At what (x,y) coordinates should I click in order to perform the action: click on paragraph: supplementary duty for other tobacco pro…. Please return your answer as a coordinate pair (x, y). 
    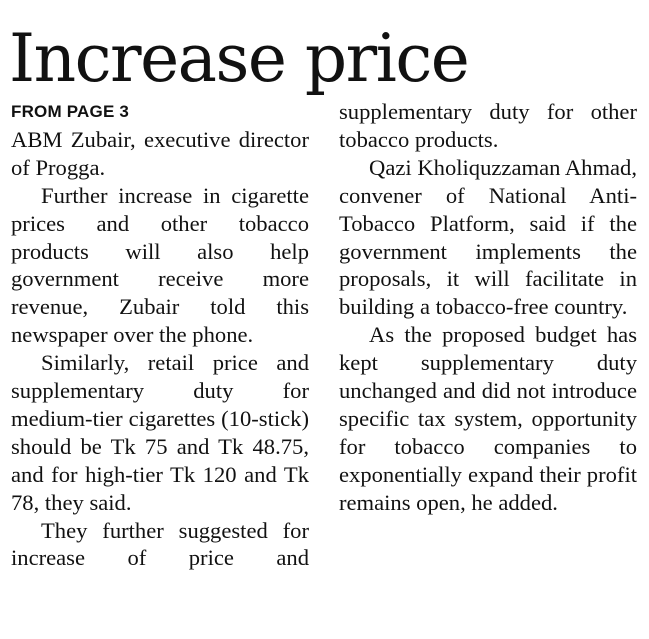
    Looking at the image, I should click on (488, 125).